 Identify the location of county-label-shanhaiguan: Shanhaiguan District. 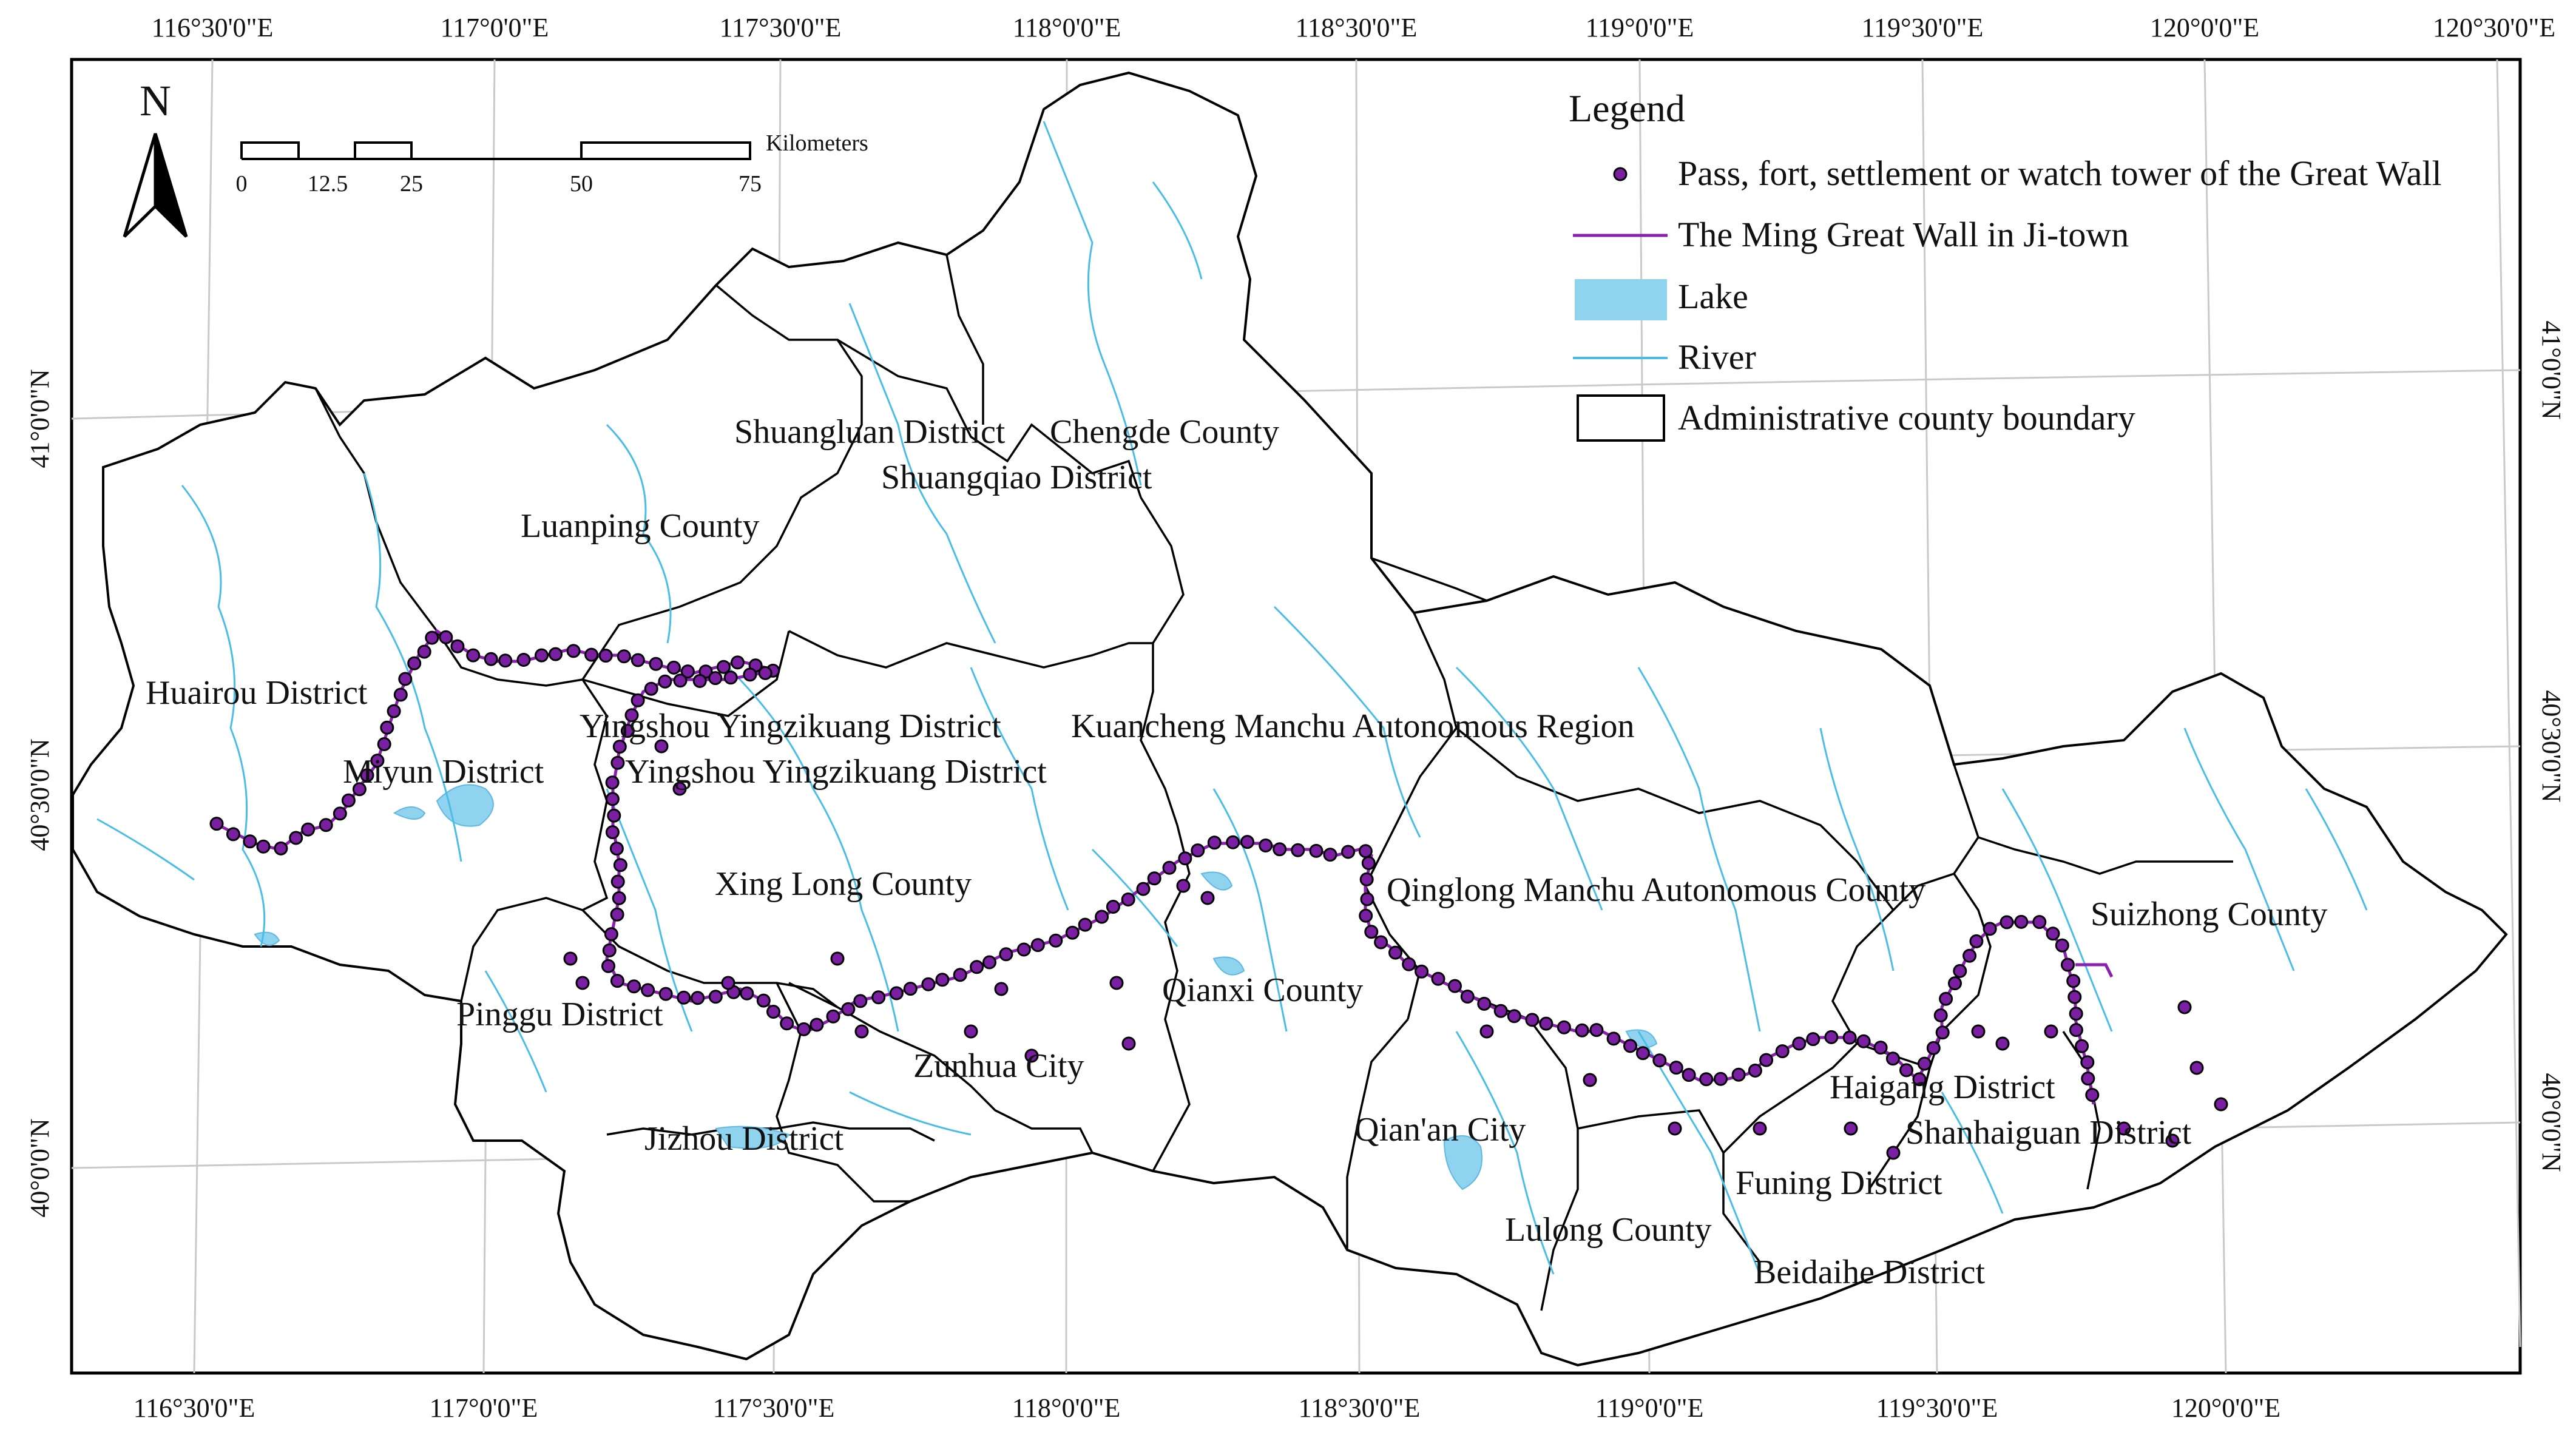
(2048, 1133).